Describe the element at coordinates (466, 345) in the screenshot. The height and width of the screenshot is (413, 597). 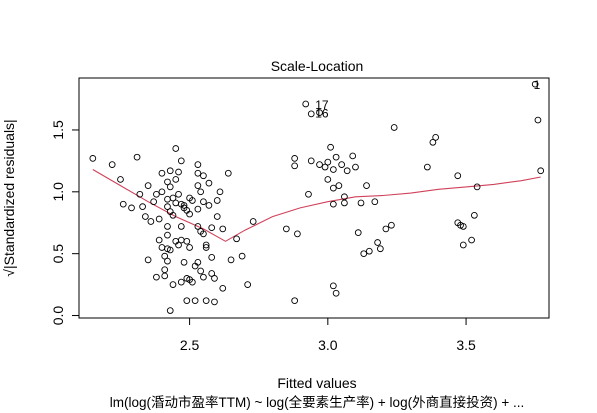
I see `x-tick-label: 3.5` at that location.